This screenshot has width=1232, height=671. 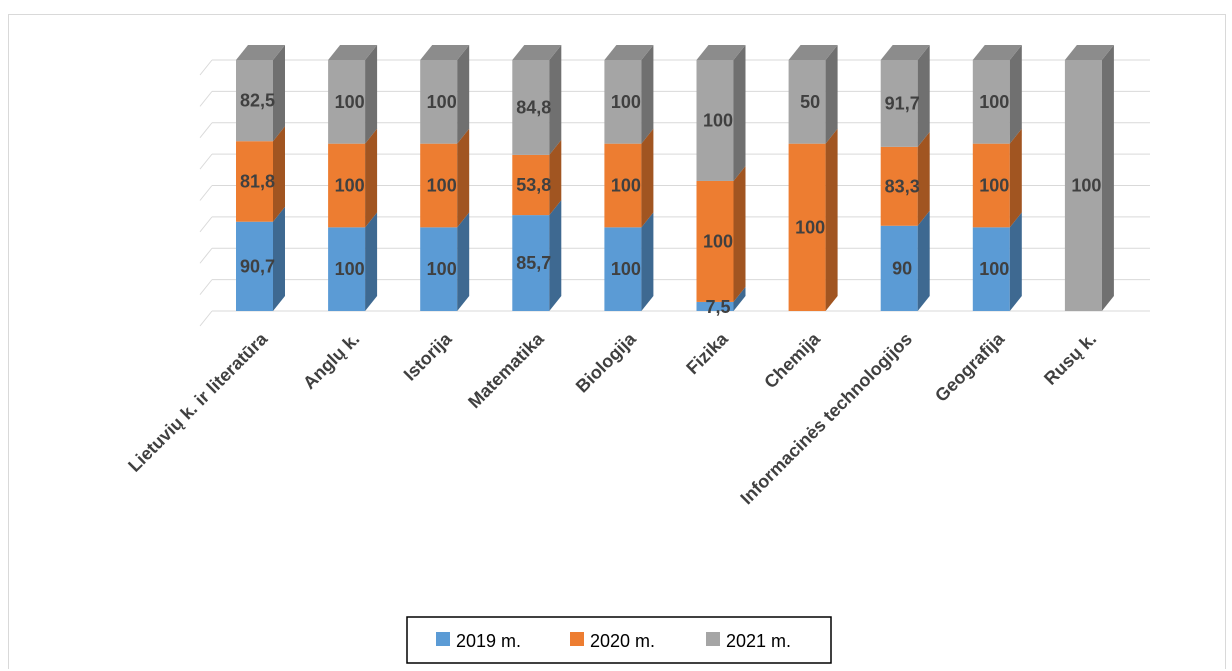 What do you see at coordinates (533, 263) in the screenshot?
I see `data-label: 85,7` at bounding box center [533, 263].